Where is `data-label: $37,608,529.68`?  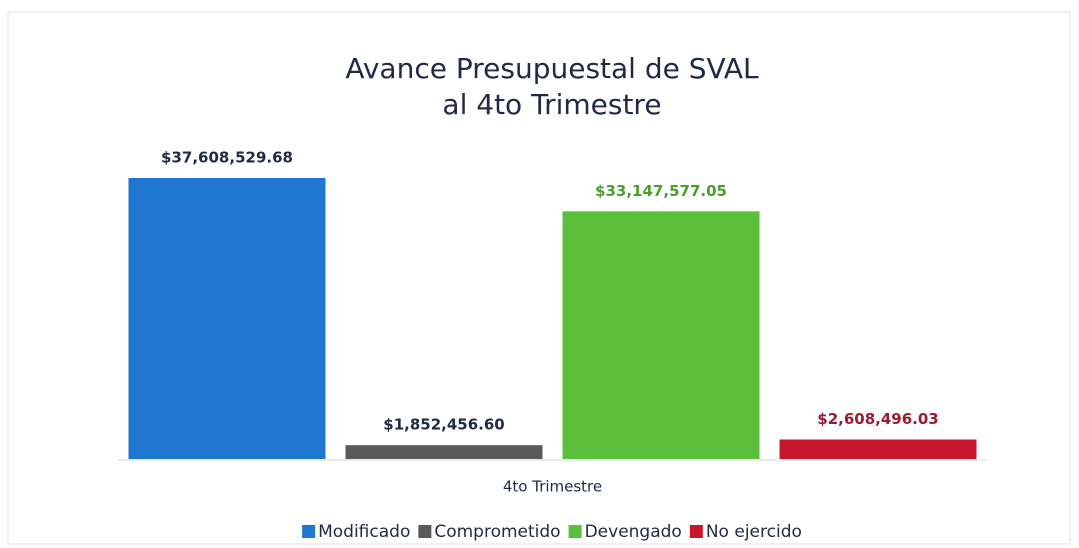
data-label: $37,608,529.68 is located at coordinates (227, 158).